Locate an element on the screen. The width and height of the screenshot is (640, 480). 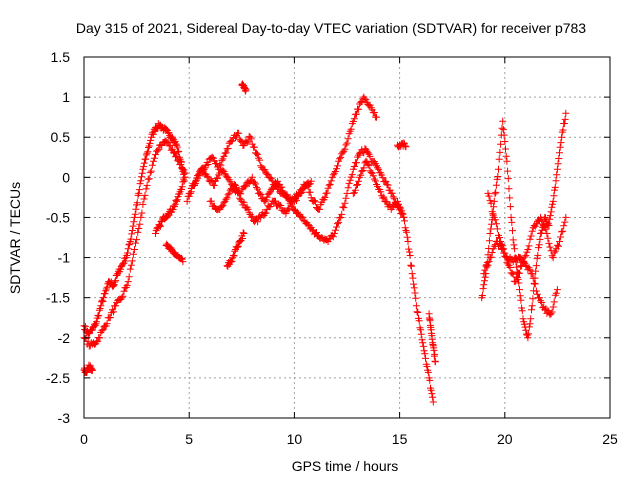
x-tick-label: 5 is located at coordinates (189, 439).